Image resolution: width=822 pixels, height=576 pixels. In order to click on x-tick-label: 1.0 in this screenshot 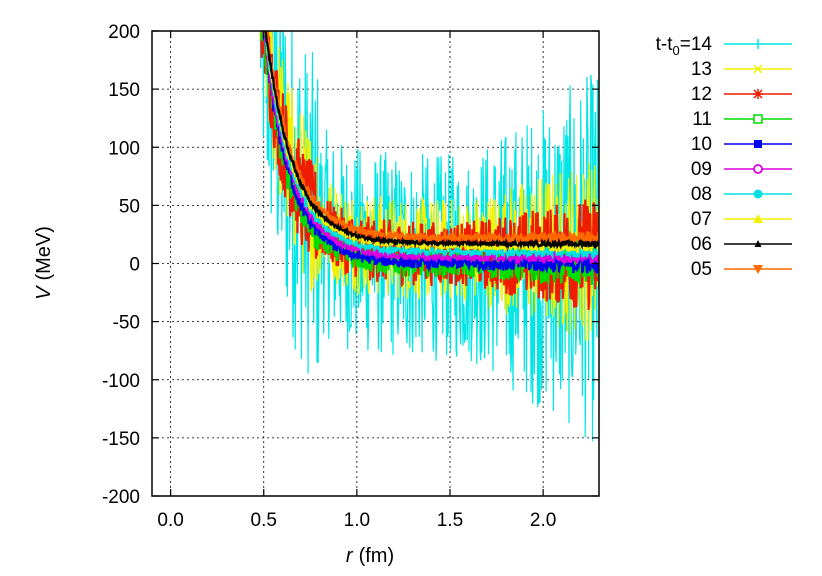, I will do `click(357, 520)`.